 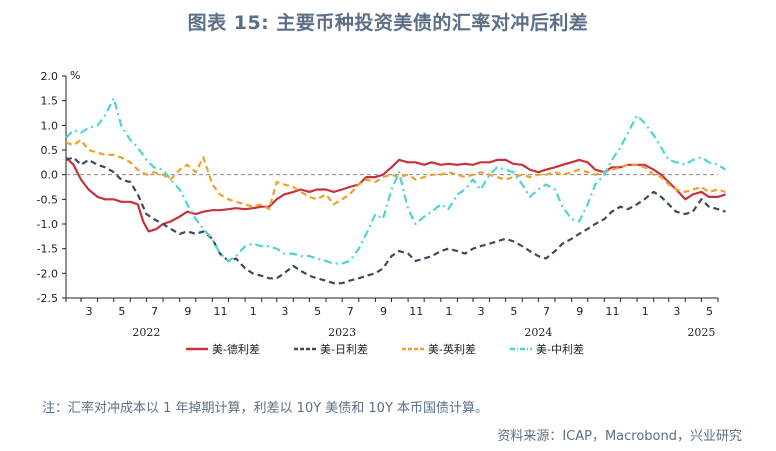 I want to click on legend-label-3: 美-英利差, so click(x=452, y=349).